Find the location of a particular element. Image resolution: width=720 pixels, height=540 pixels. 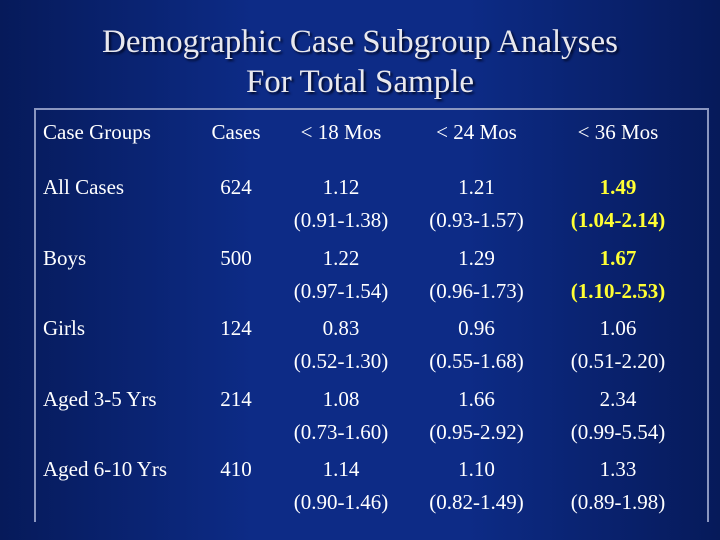

header-36-mos: < 36 Mos is located at coordinates (618, 132).